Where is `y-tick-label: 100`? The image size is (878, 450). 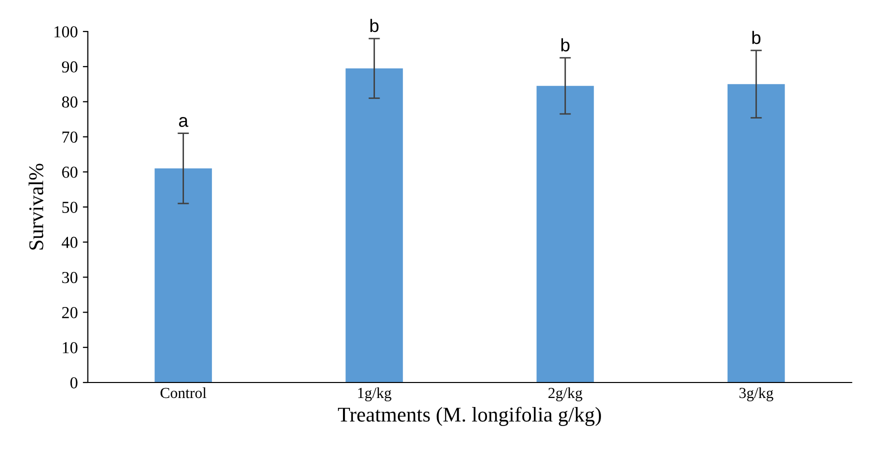
y-tick-label: 100 is located at coordinates (66, 32).